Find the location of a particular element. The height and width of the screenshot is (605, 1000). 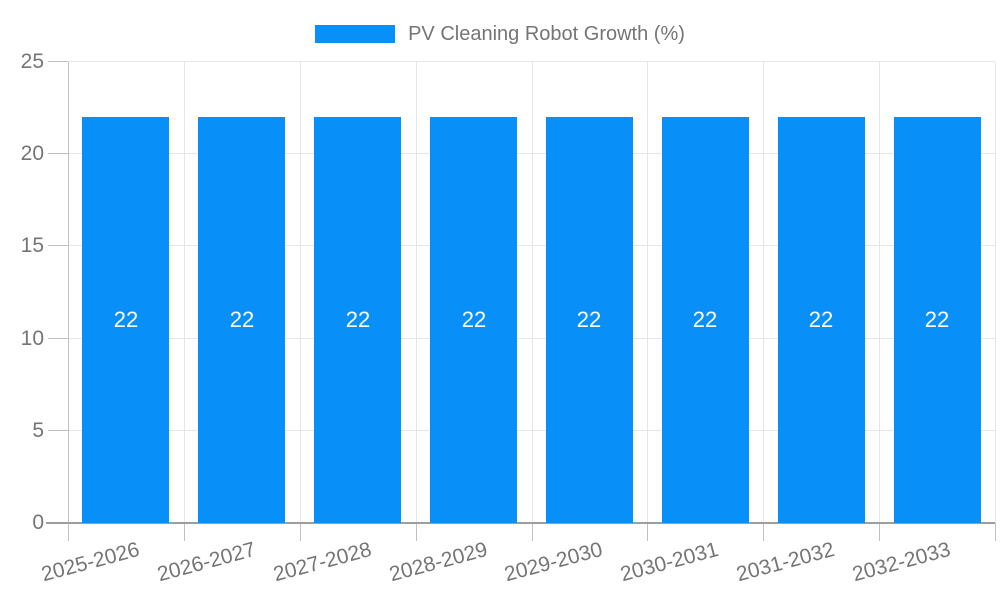

legend-item: PV Cleaning Robot Growth (%) is located at coordinates (500, 34).